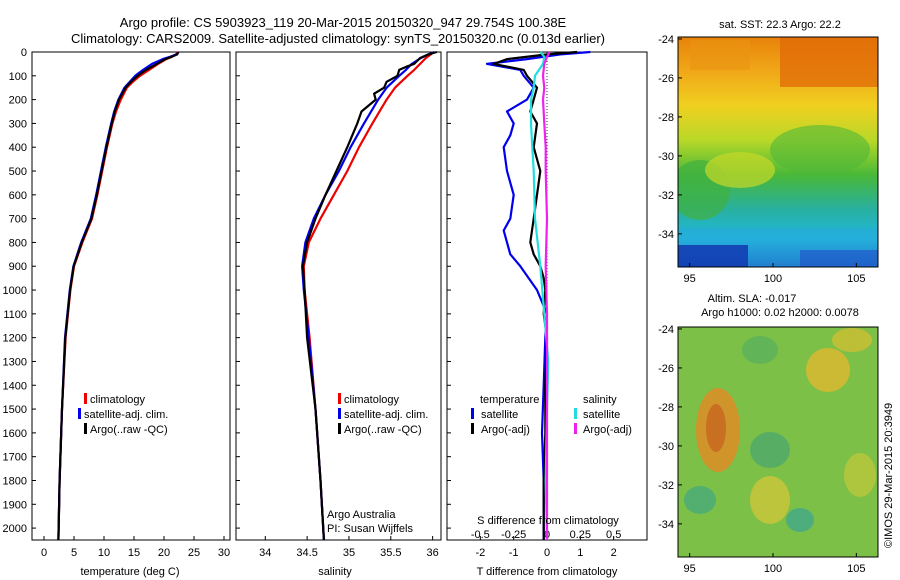 The height and width of the screenshot is (580, 900). I want to click on sst-map-title: sat. SST: 22.3 Argo: 22.2, so click(780, 25).